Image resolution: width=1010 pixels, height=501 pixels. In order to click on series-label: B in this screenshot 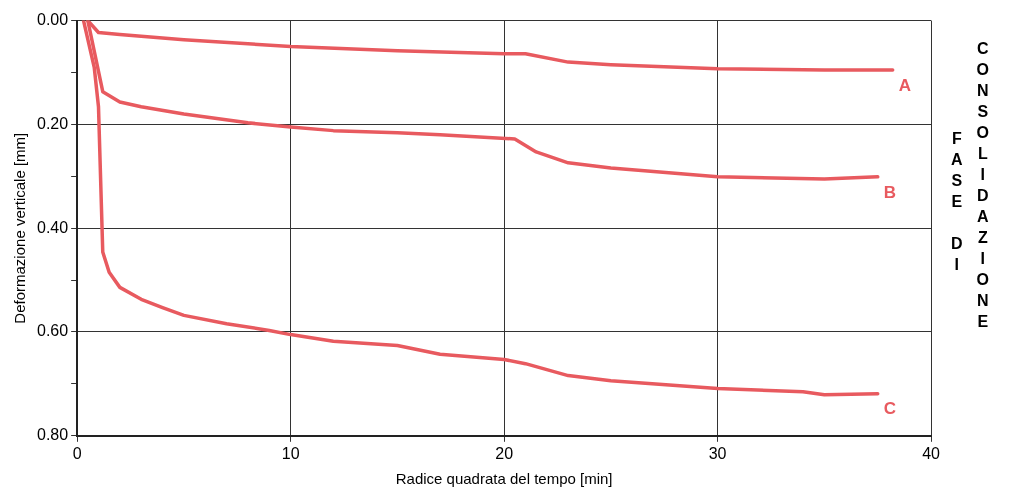, I will do `click(890, 192)`.